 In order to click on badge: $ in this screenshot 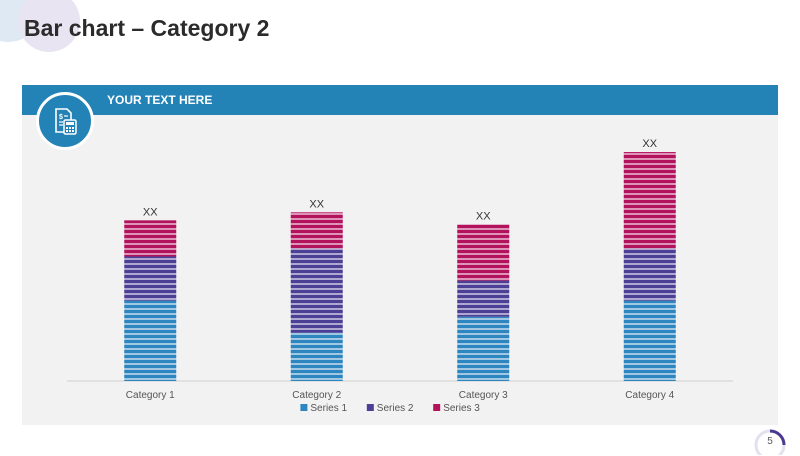, I will do `click(65, 121)`.